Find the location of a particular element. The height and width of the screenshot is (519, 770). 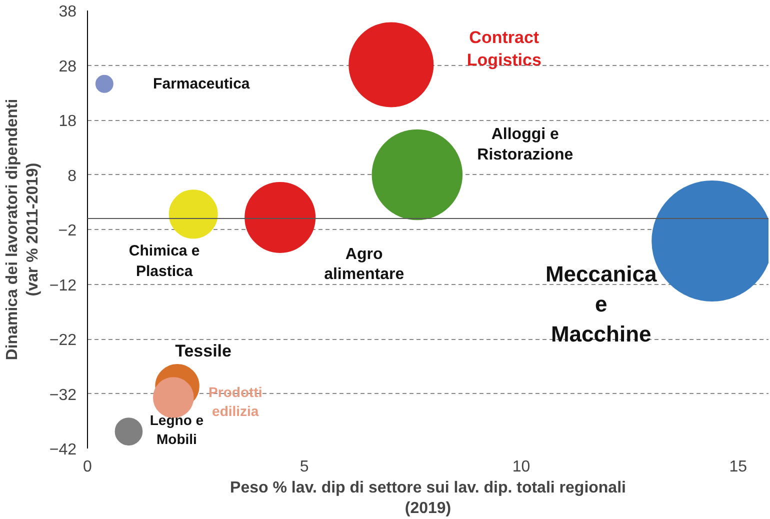

series-label: Meccanica e Macchine is located at coordinates (601, 303).